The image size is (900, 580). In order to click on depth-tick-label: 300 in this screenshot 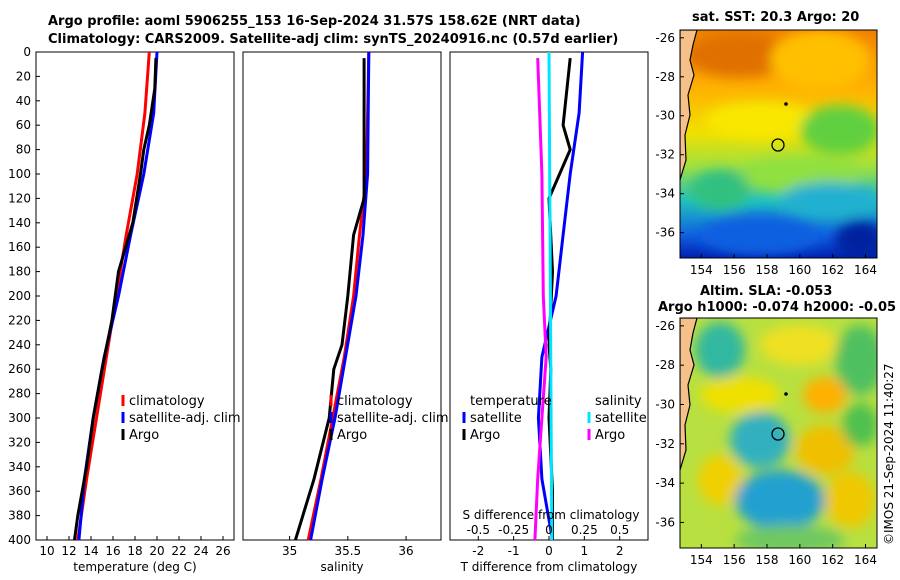, I will do `click(19, 418)`.